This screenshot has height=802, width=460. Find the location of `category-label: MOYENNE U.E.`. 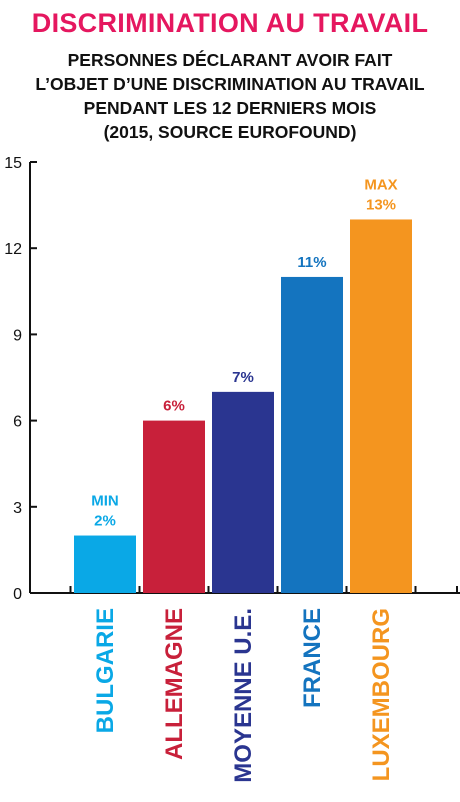

category-label: MOYENNE U.E. is located at coordinates (243, 695).